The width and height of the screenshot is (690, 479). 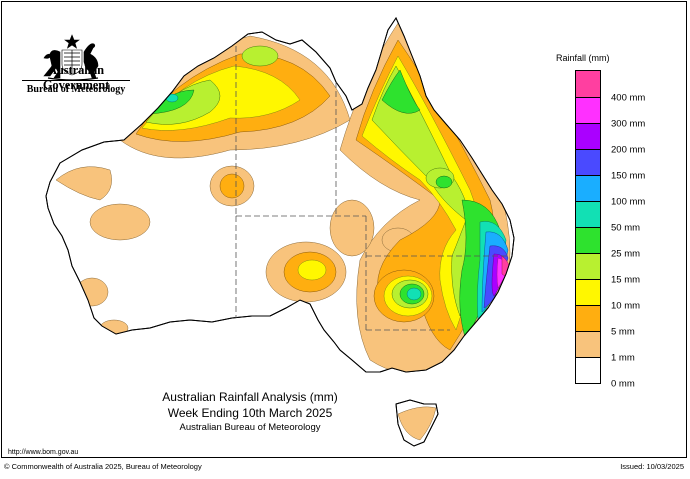 I want to click on rainfall-legend, so click(x=588, y=227).